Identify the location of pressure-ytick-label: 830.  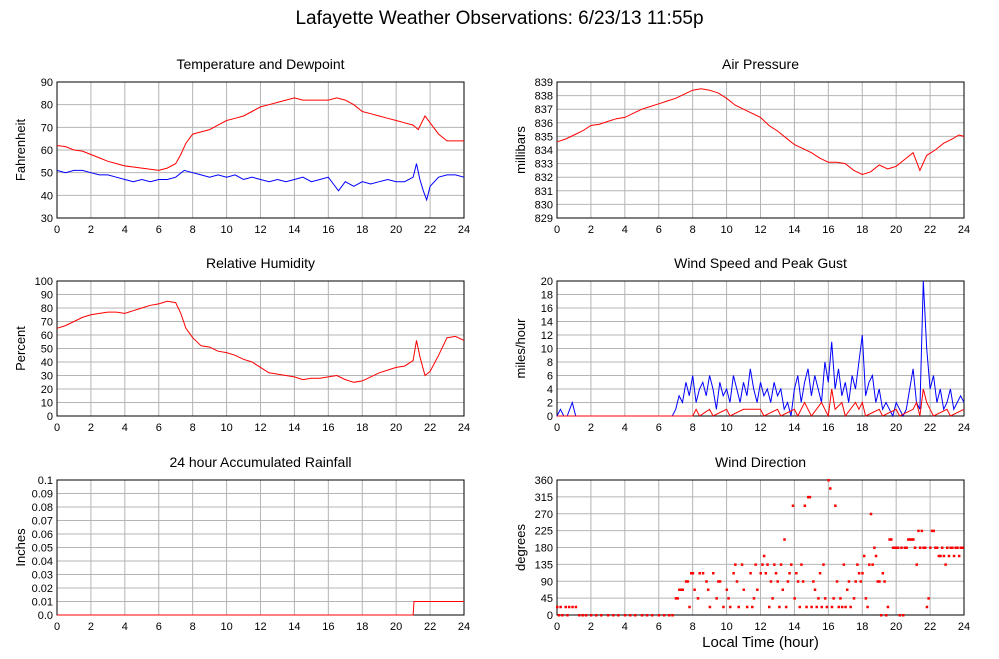
(544, 205).